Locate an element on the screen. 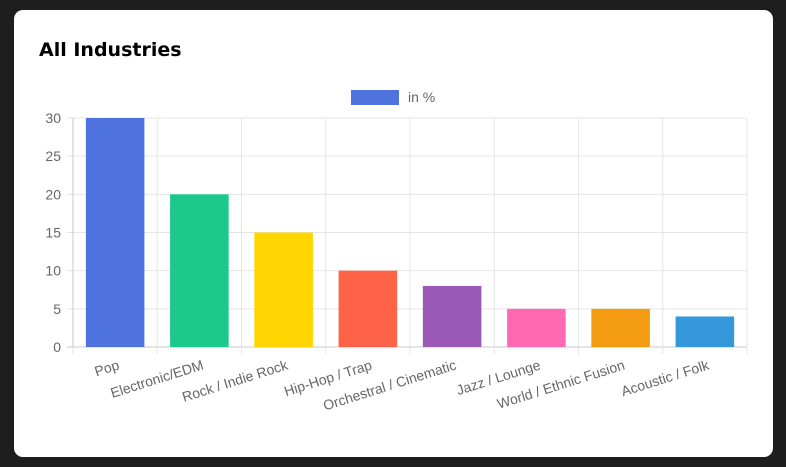  chart-legend: in % is located at coordinates (393, 97).